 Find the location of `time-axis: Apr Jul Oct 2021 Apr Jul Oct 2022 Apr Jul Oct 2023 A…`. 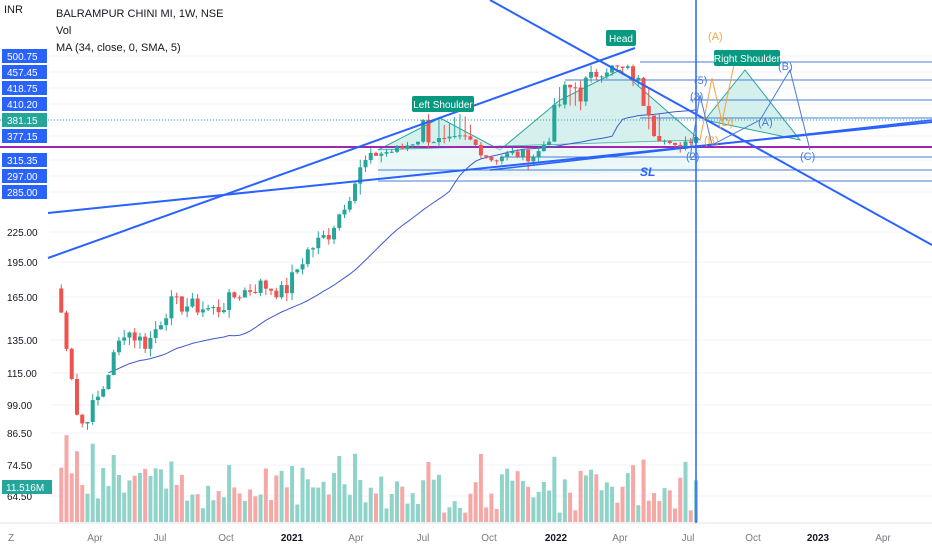

time-axis: Apr Jul Oct 2021 Apr Jul Oct 2022 Apr Jul Oct 2023 A… is located at coordinates (489, 538).